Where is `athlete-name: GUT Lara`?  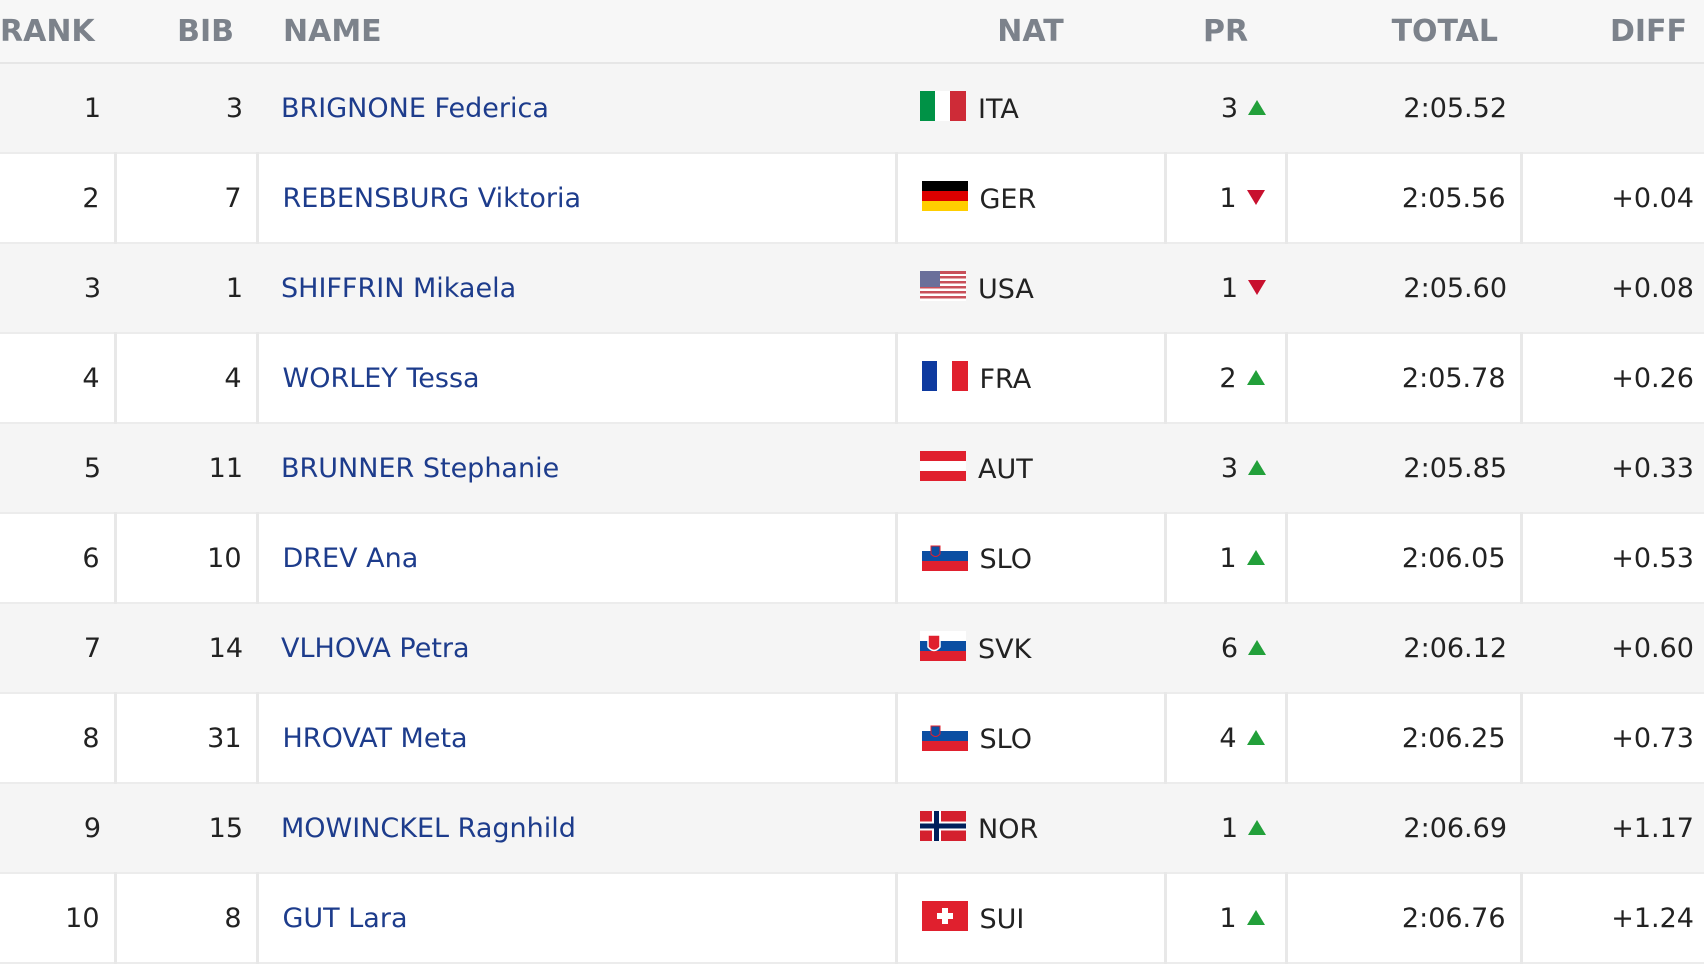
athlete-name: GUT Lara is located at coordinates (575, 918).